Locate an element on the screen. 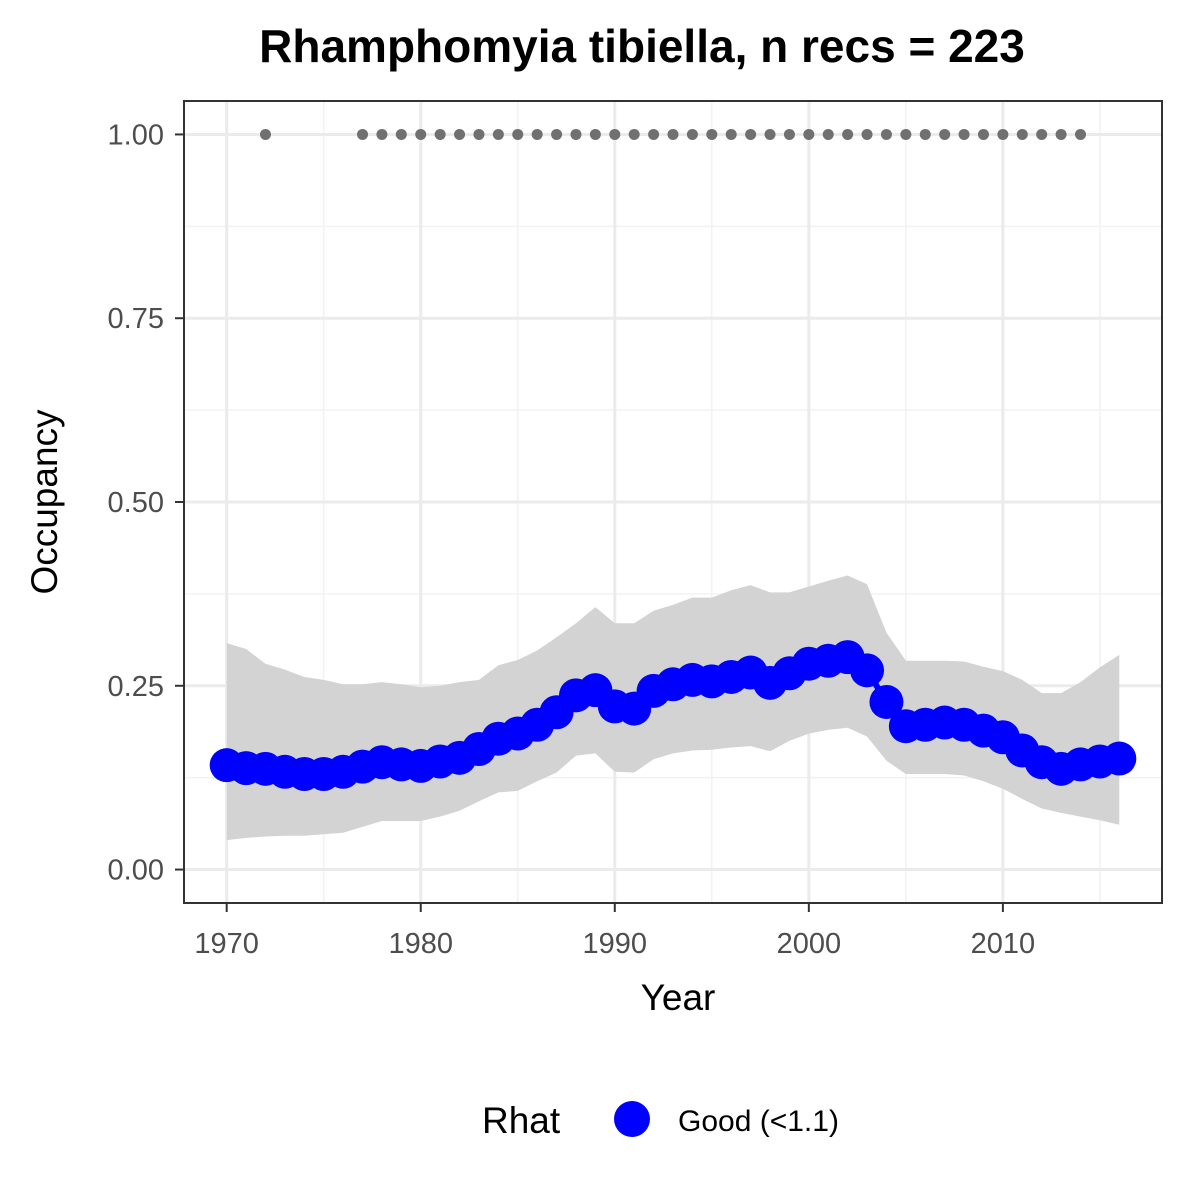 The width and height of the screenshot is (1200, 1200). x-tick-label: 2010 is located at coordinates (1003, 944).